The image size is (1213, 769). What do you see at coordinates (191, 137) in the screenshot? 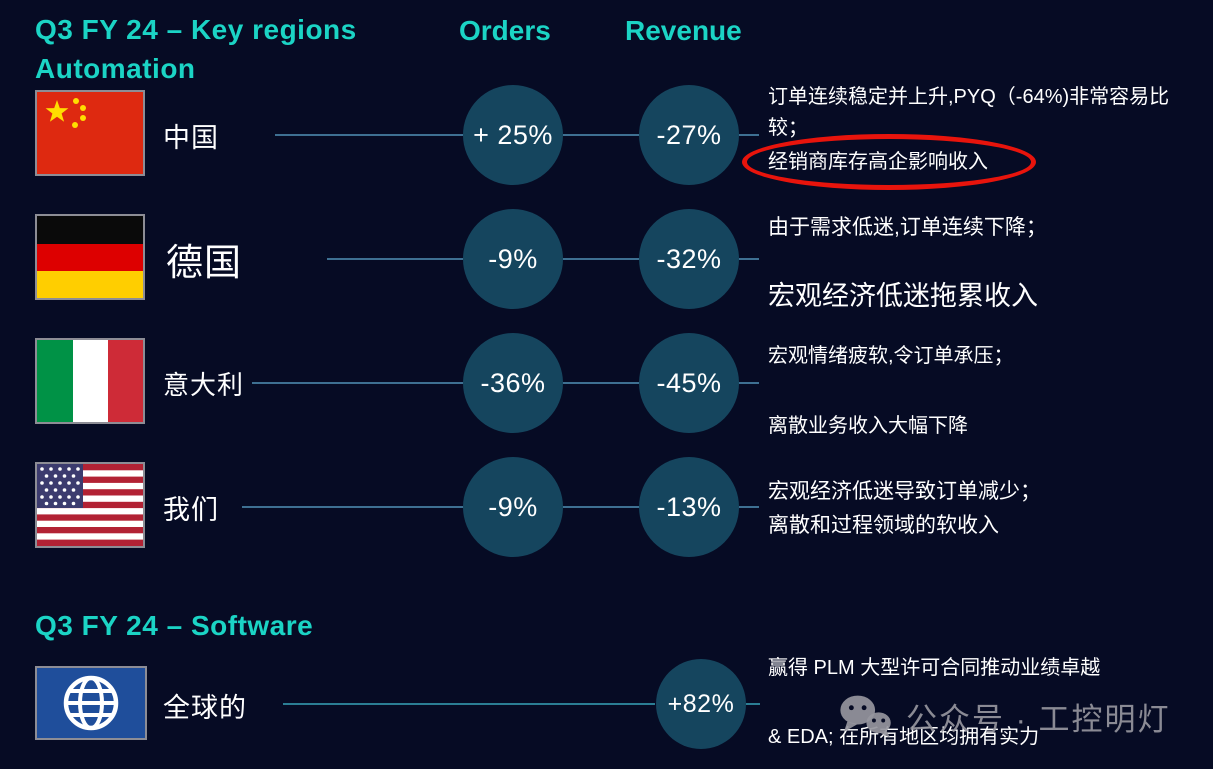
I see `region-label-china: 中国` at bounding box center [191, 137].